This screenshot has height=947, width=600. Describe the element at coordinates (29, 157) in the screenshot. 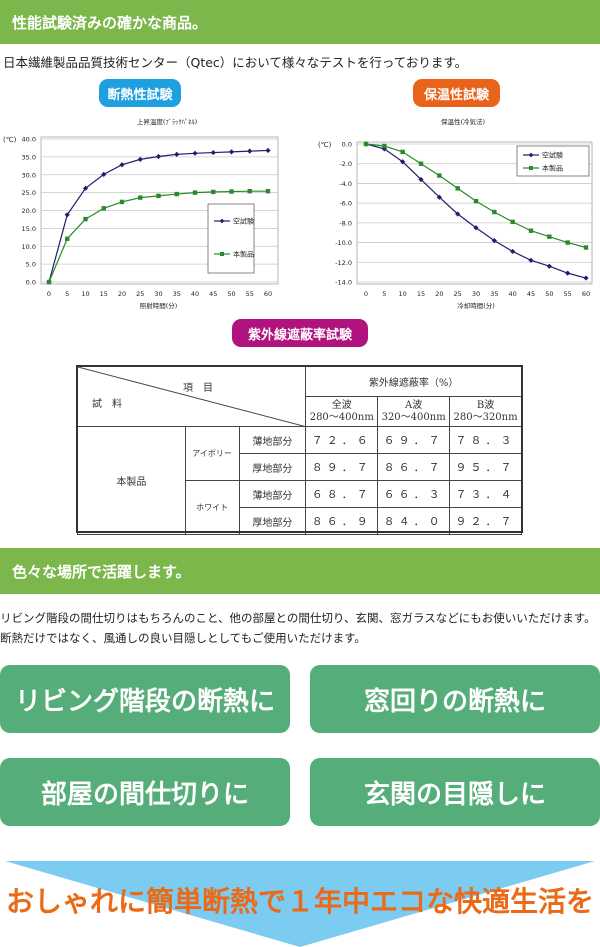

I see `svg-text: 35.0` at that location.